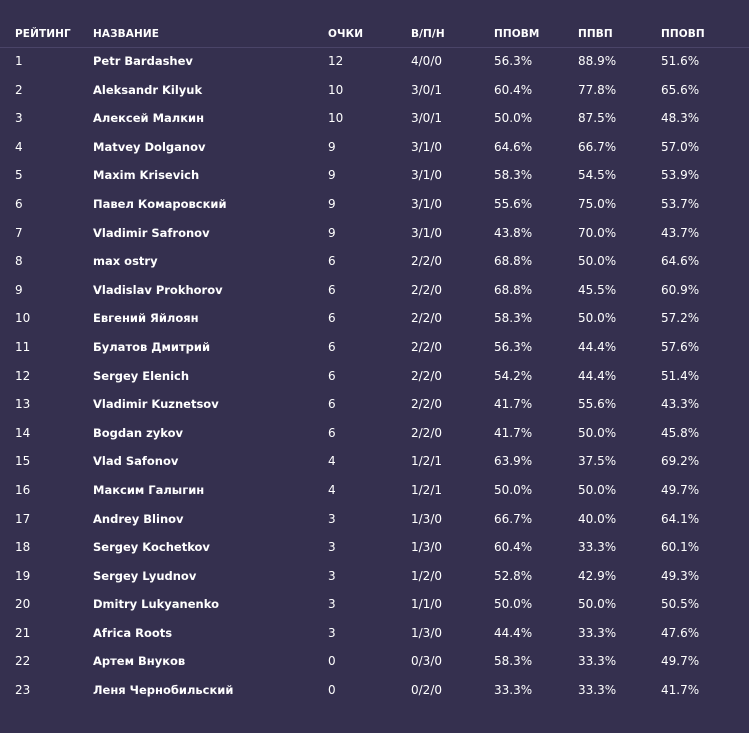 Image resolution: width=749 pixels, height=733 pixels. What do you see at coordinates (332, 146) in the screenshot?
I see `cell-points: 9` at bounding box center [332, 146].